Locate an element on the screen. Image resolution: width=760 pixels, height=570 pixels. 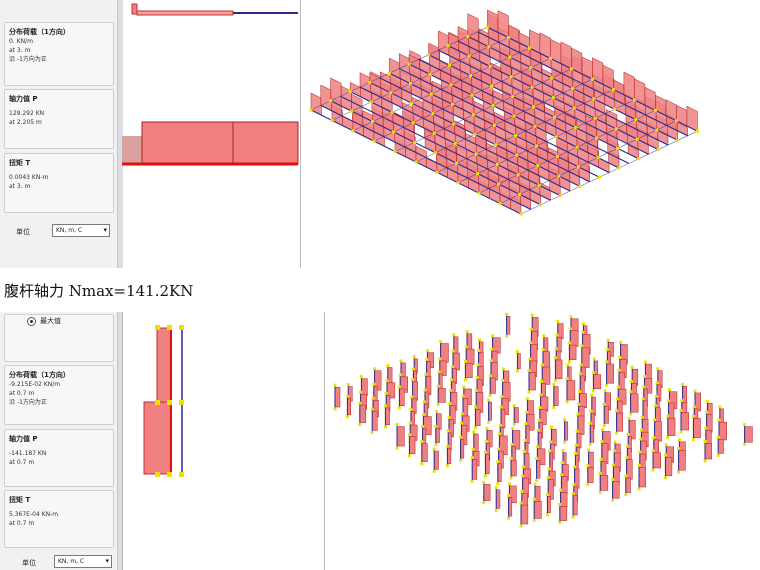
top-axial-title: 轴力值 P is located at coordinates (23, 99).